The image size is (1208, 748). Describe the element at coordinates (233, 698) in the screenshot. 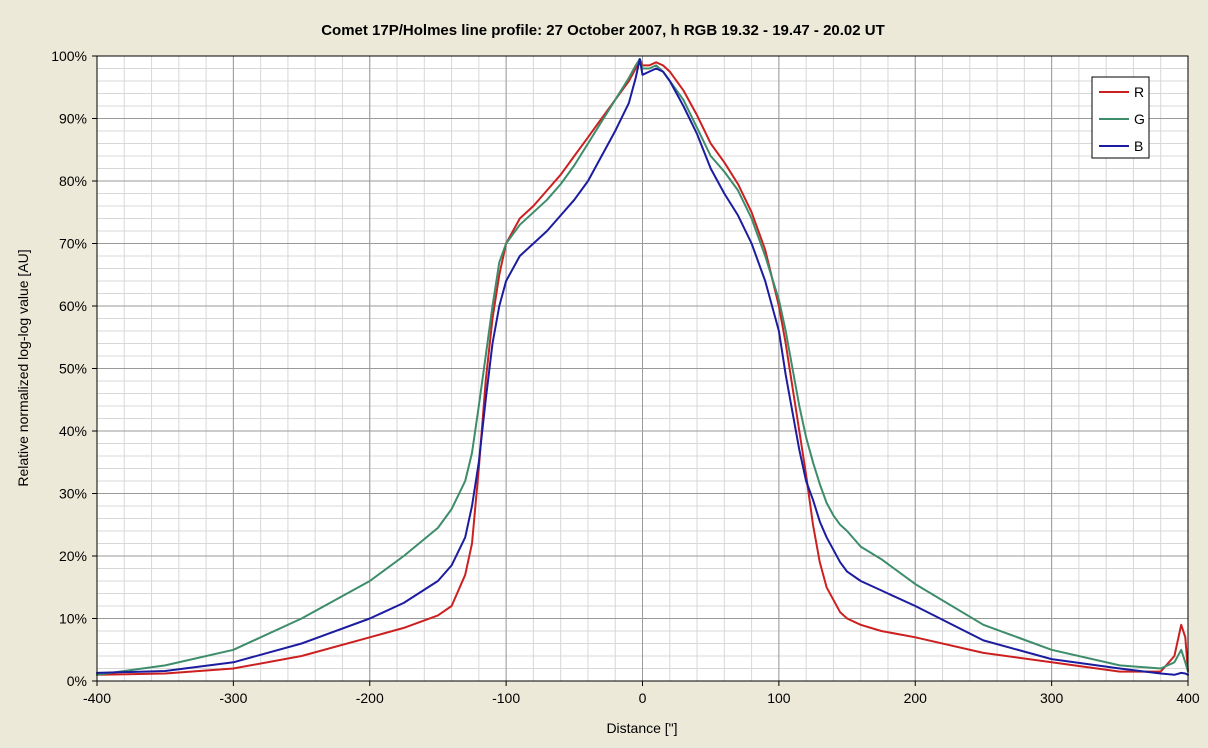

I see `x-tick-label: -300` at that location.